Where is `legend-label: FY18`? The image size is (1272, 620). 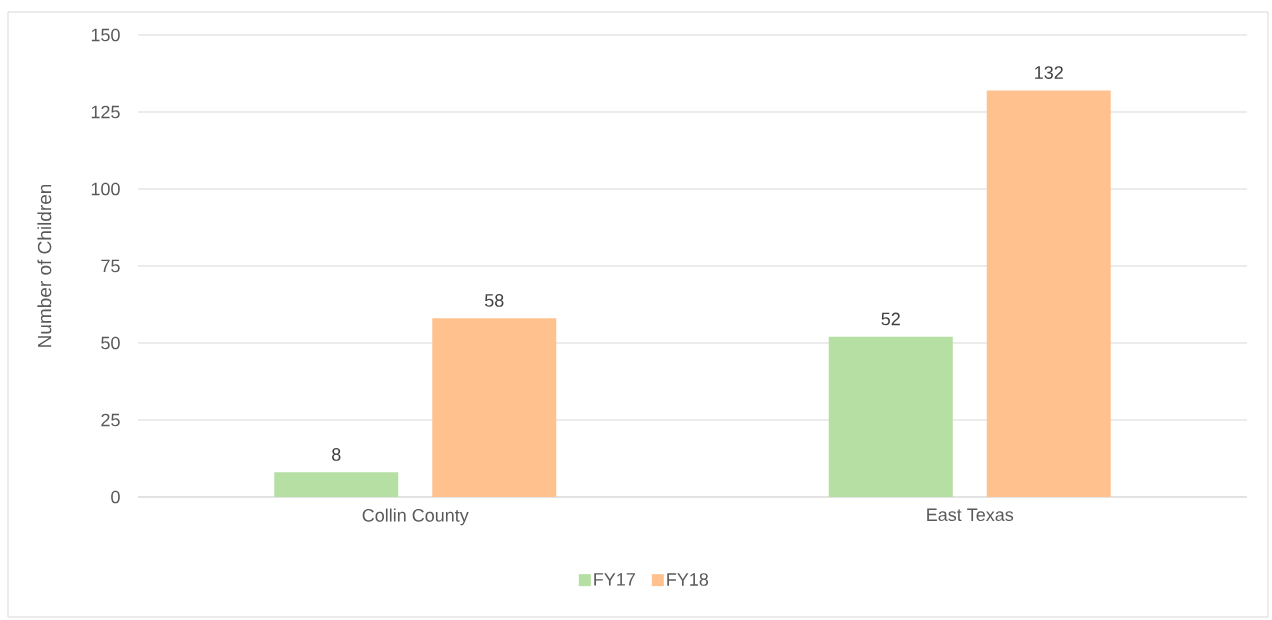
legend-label: FY18 is located at coordinates (688, 579).